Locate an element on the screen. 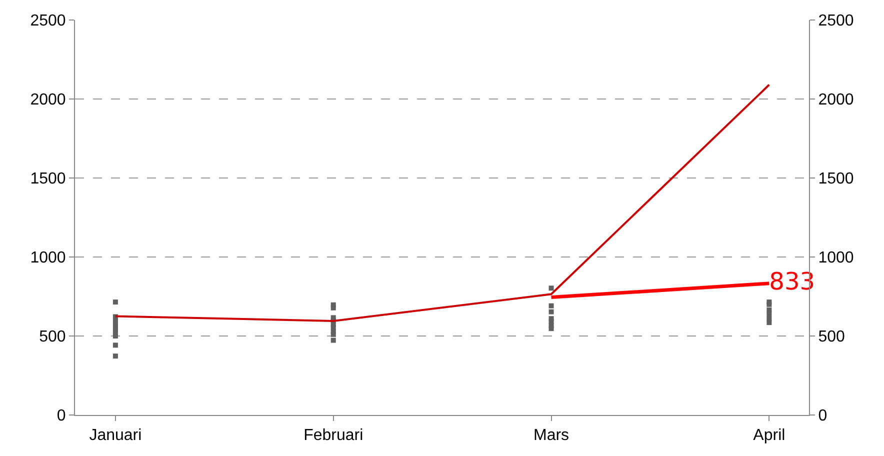  x-tick-label: April is located at coordinates (769, 435).